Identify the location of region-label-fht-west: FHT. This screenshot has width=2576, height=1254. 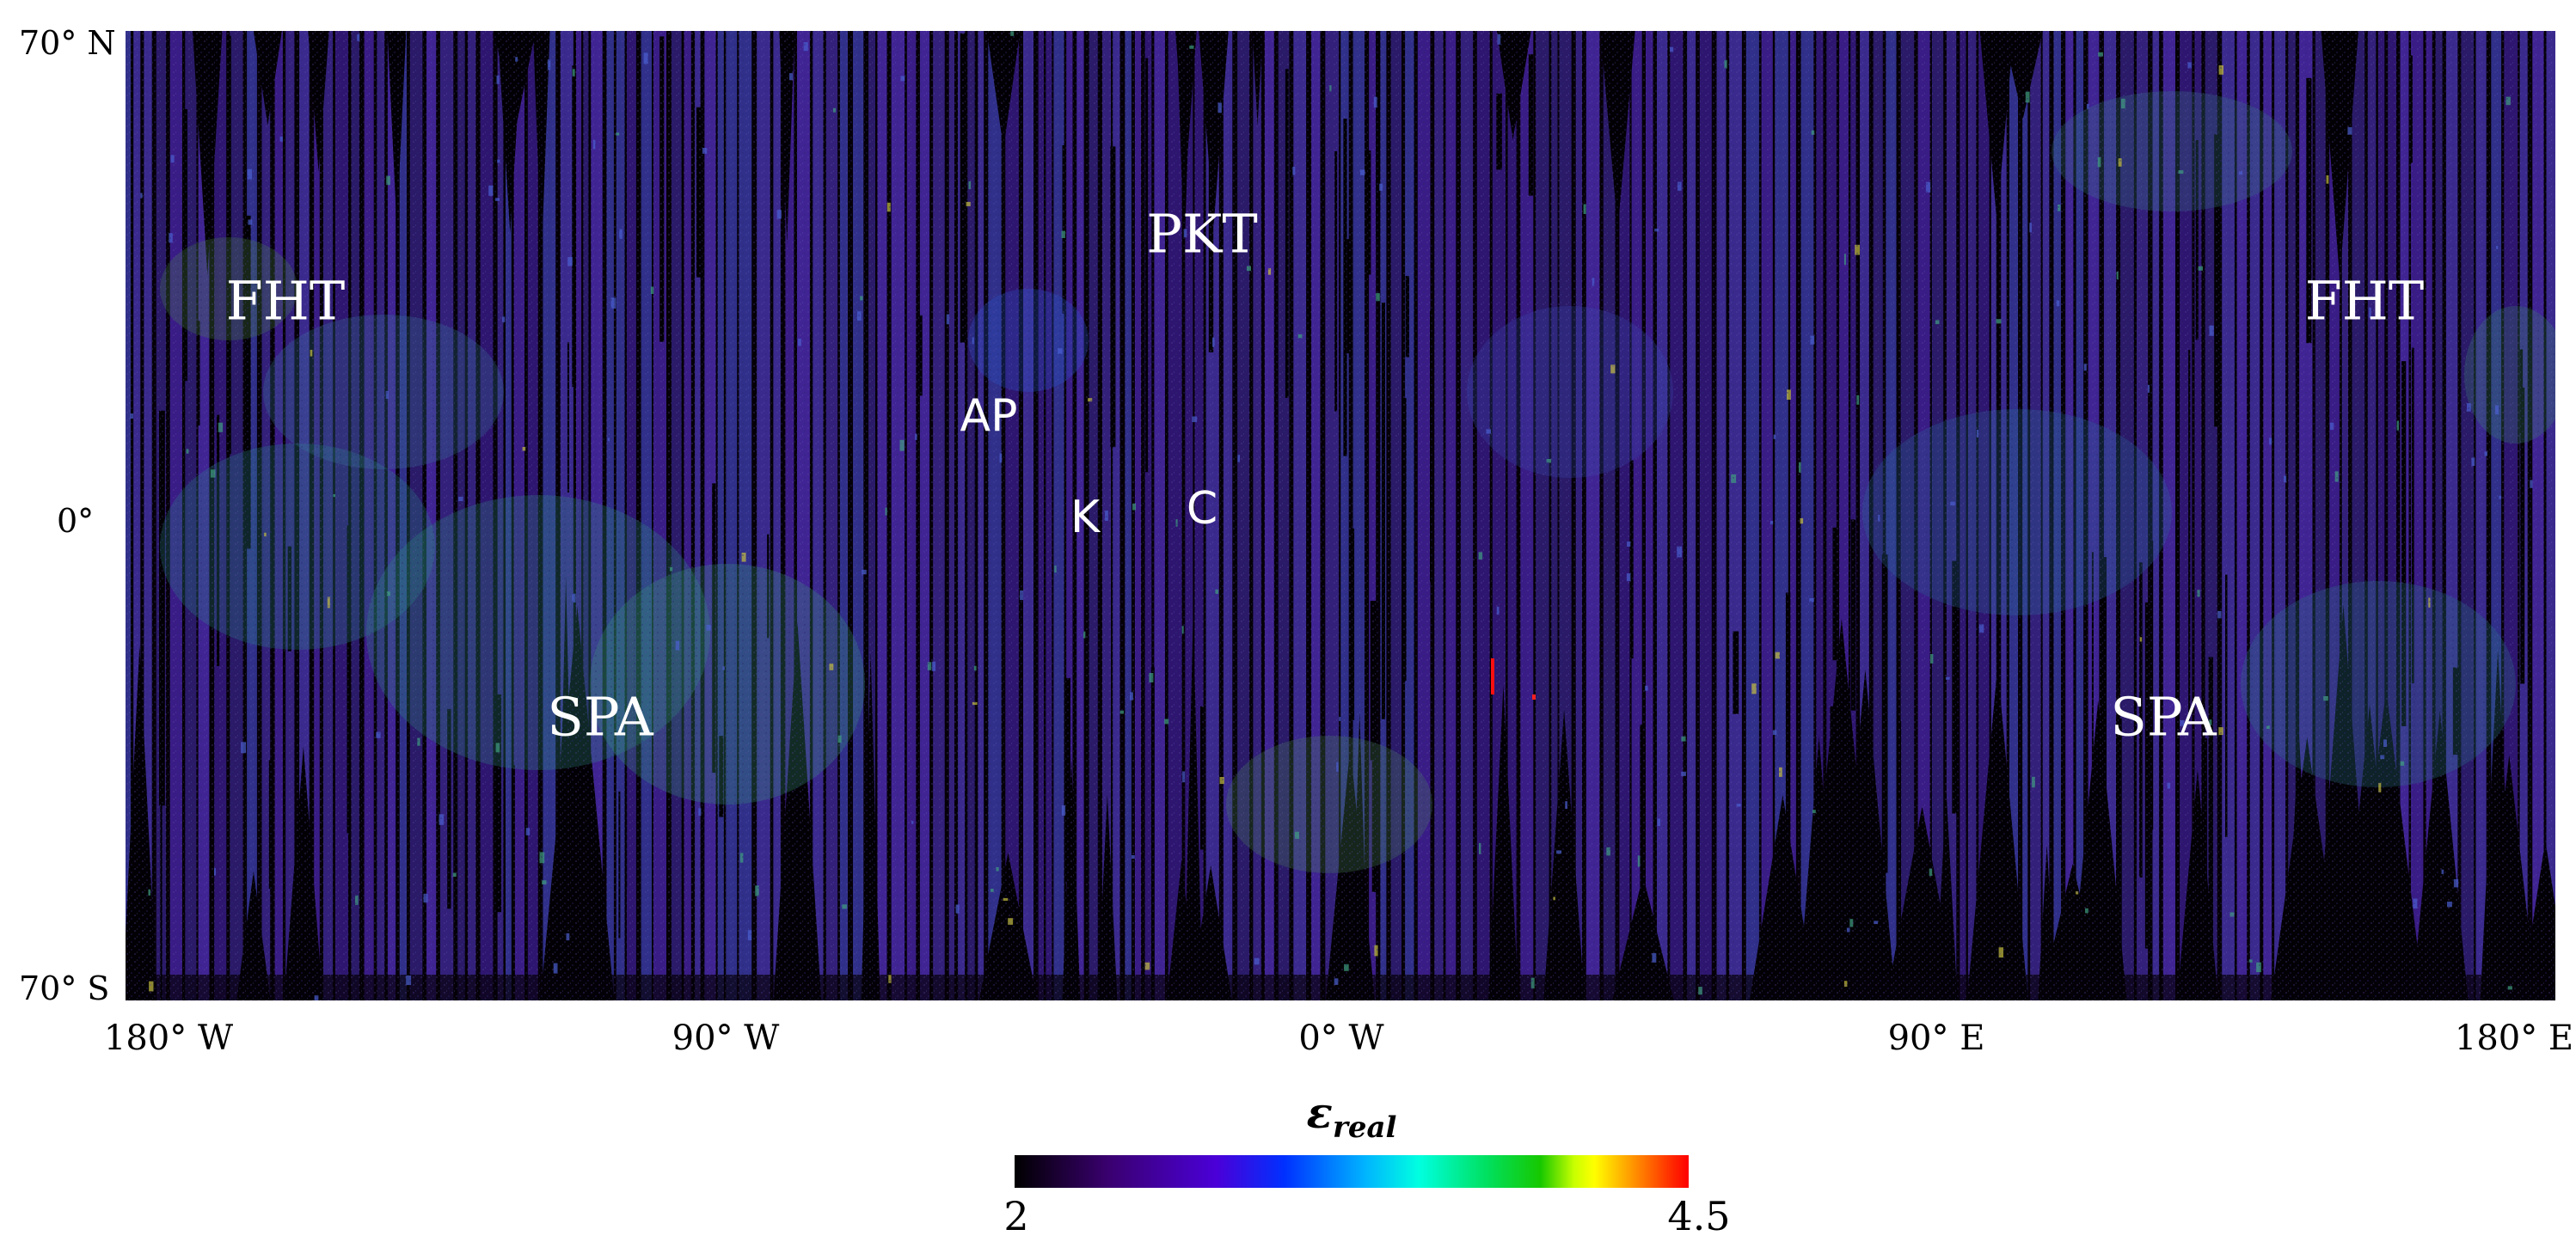
(285, 301).